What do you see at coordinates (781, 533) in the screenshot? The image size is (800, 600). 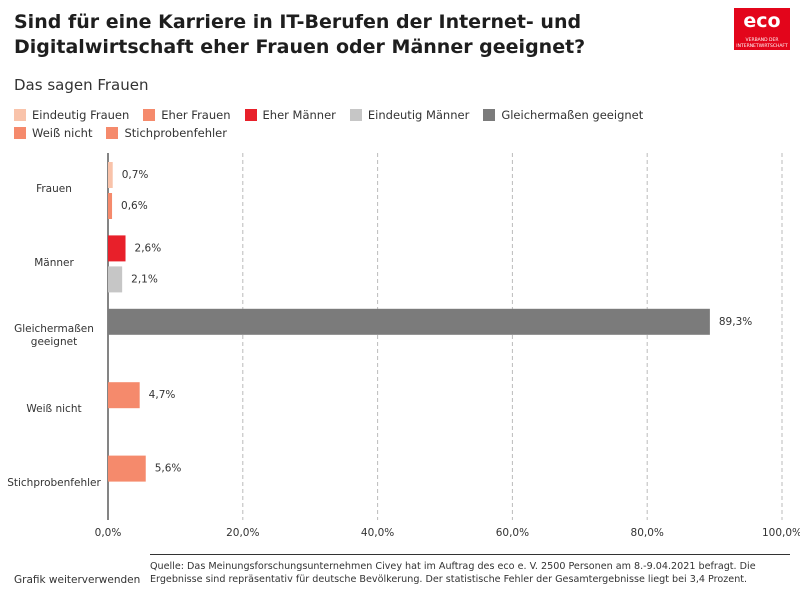 I see `x-tick-label: 100,0%` at bounding box center [781, 533].